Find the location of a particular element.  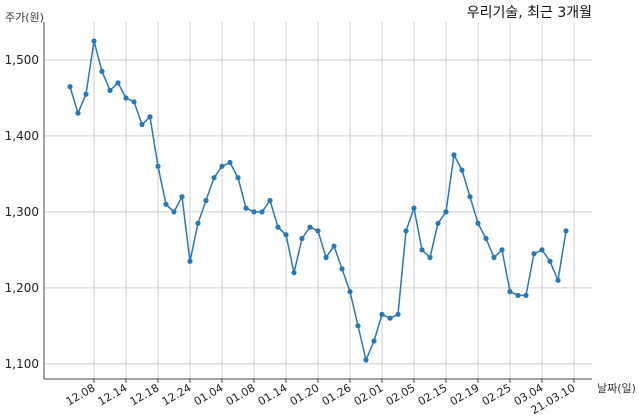

y-tick-label: 1,300 is located at coordinates (22, 212).